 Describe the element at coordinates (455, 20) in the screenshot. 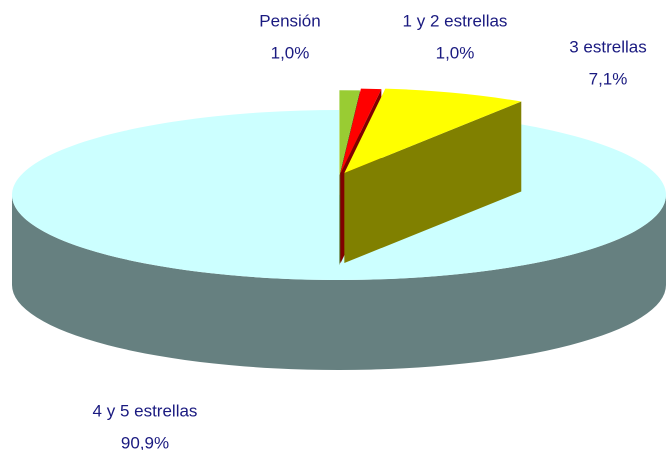

I see `slice-label: 1 y 2 estrellas` at that location.